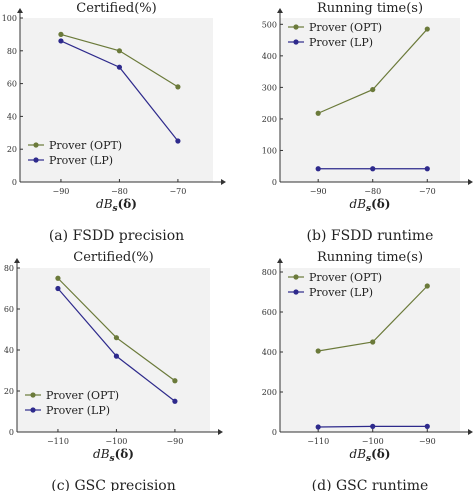 This screenshot has width=474, height=491. I want to click on y-tick-label: 800, so click(269, 272).